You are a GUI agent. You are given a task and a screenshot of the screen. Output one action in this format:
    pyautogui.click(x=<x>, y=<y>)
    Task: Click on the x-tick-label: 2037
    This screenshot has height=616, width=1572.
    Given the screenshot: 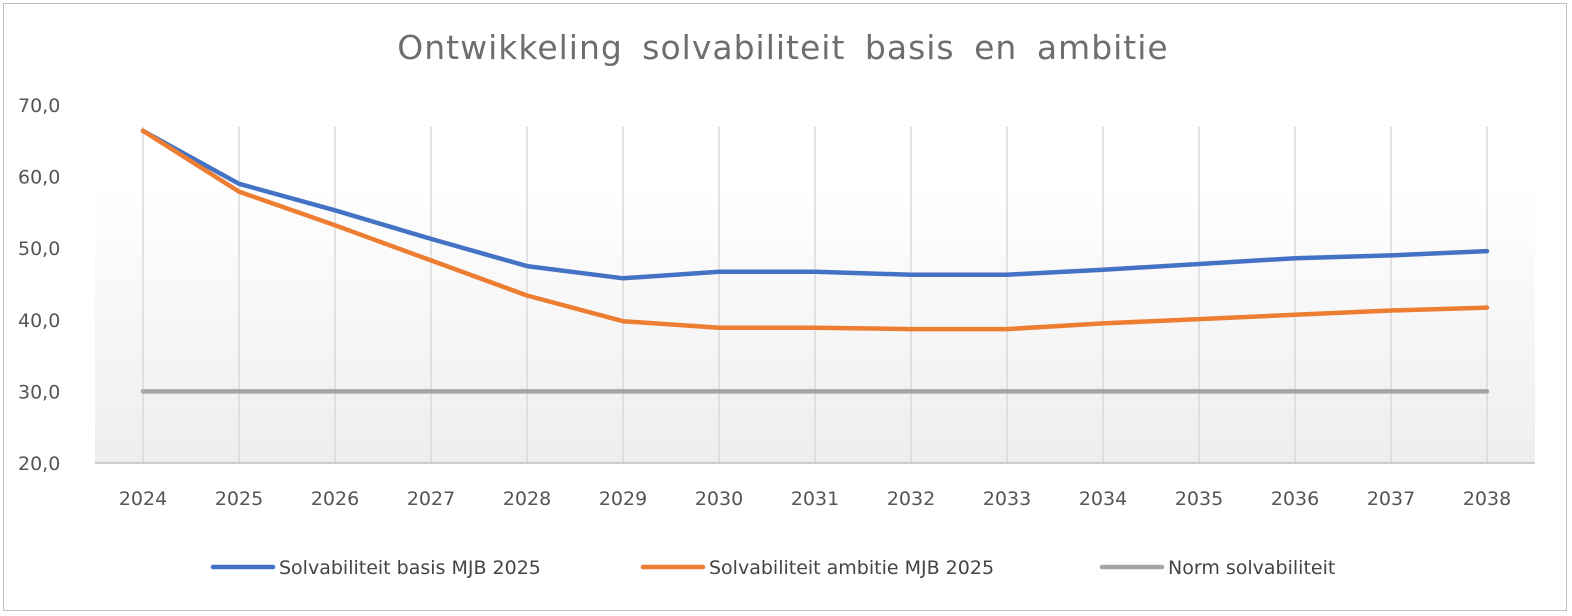 What is the action you would take?
    pyautogui.click(x=1391, y=499)
    